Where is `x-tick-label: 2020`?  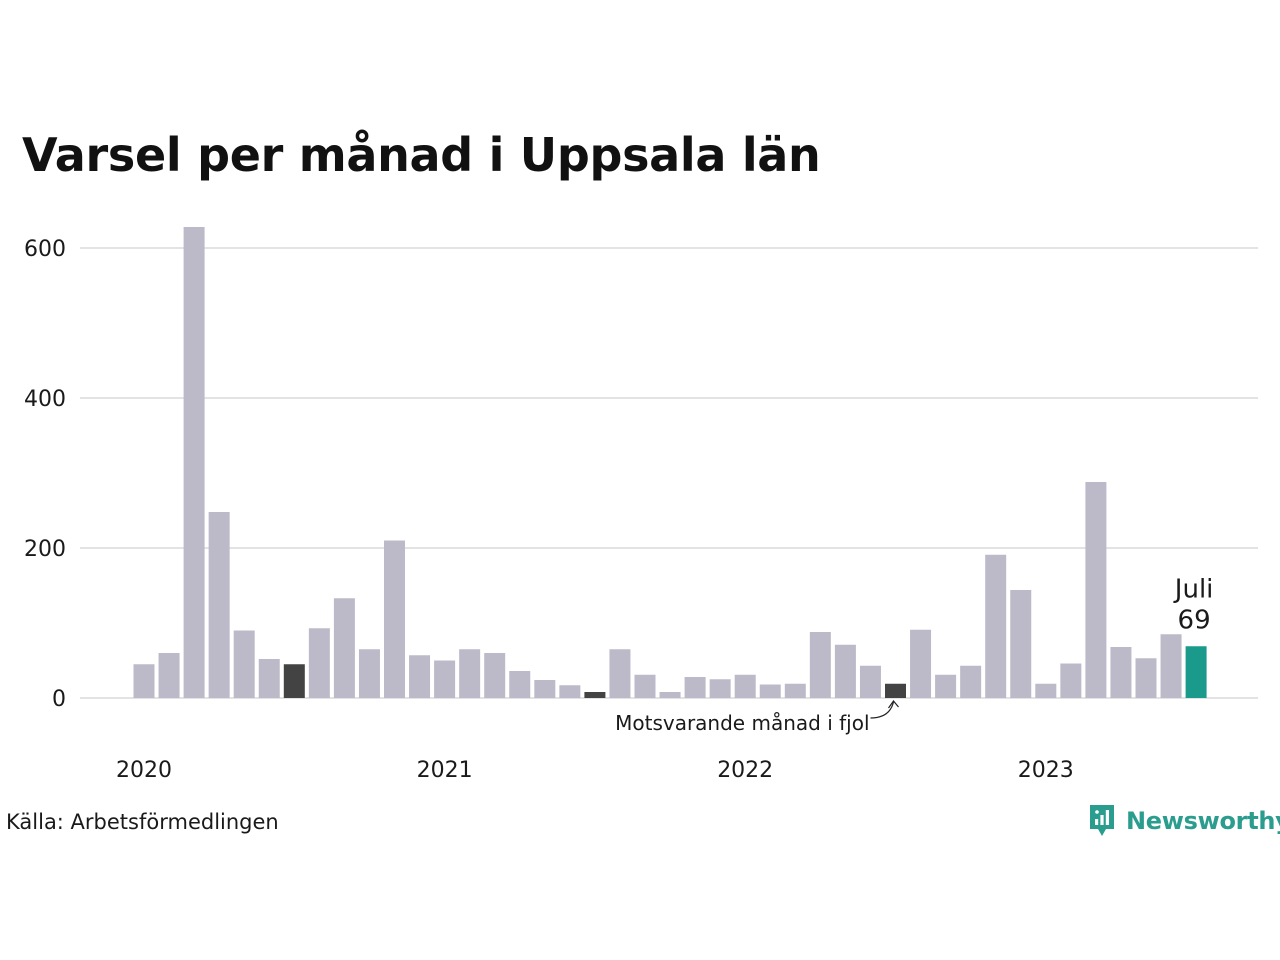
x-tick-label: 2020 is located at coordinates (144, 770).